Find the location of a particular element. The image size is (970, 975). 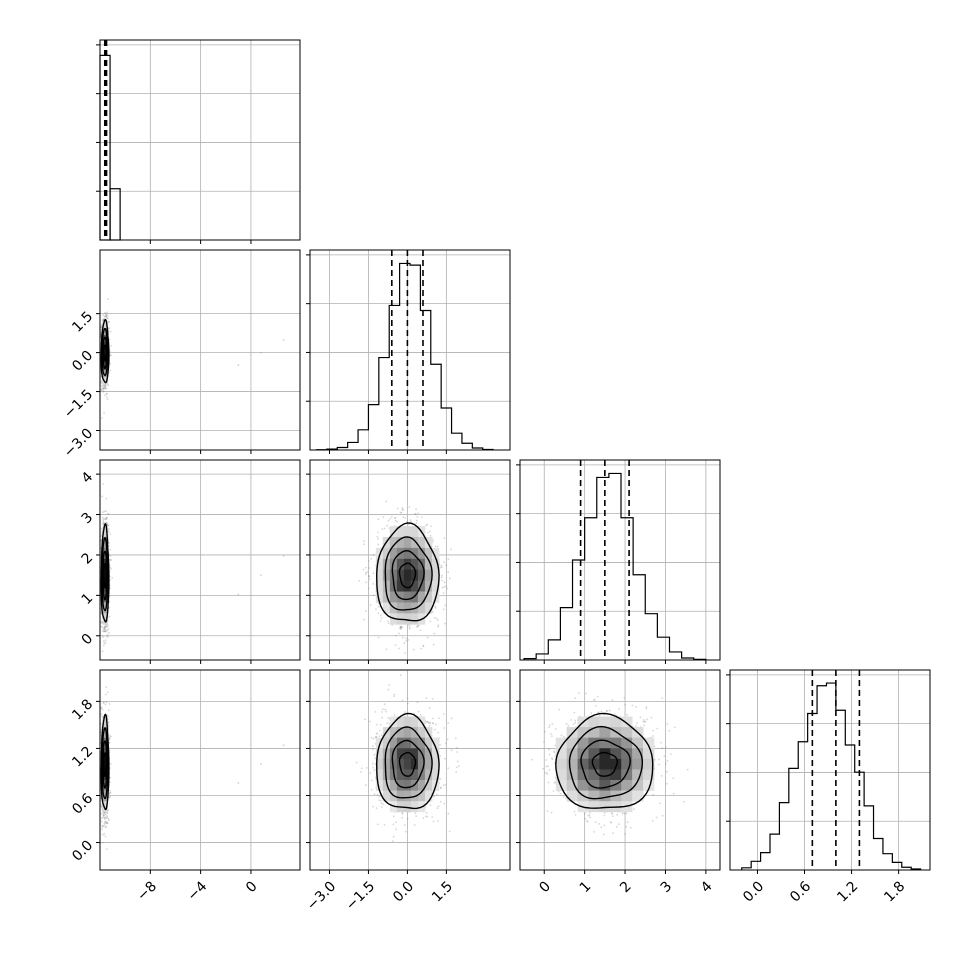

contours is located at coordinates (105, 572).